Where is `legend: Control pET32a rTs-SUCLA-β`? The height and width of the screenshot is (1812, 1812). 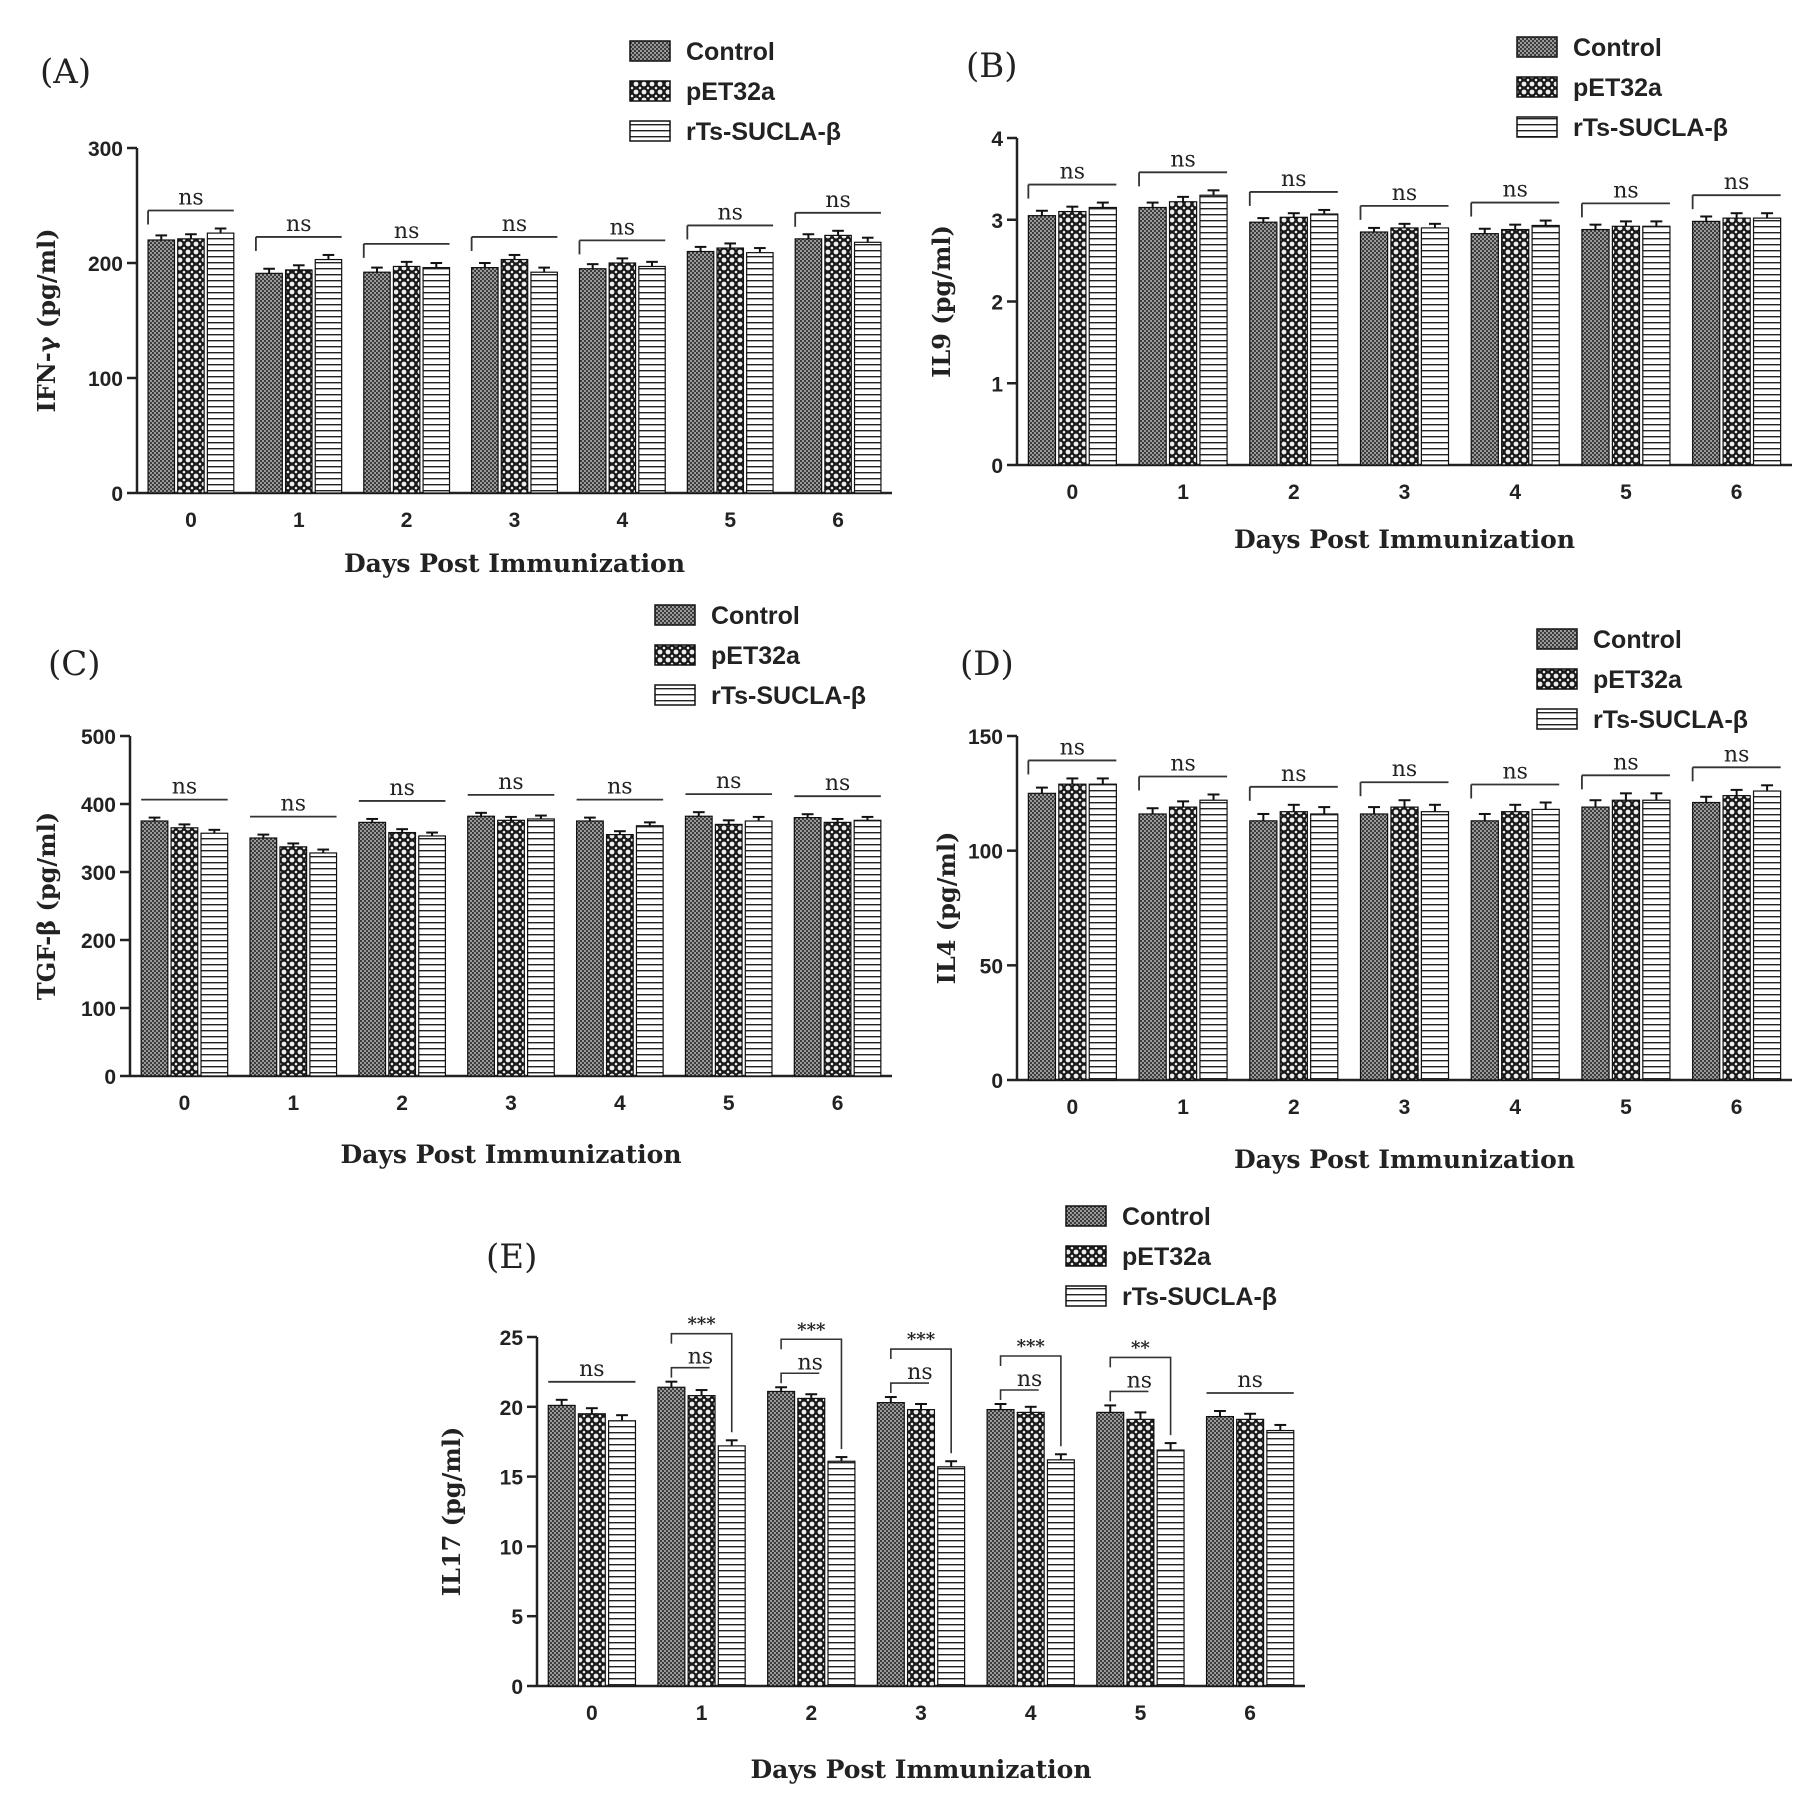
legend: Control pET32a rTs-SUCLA-β is located at coordinates (735, 92).